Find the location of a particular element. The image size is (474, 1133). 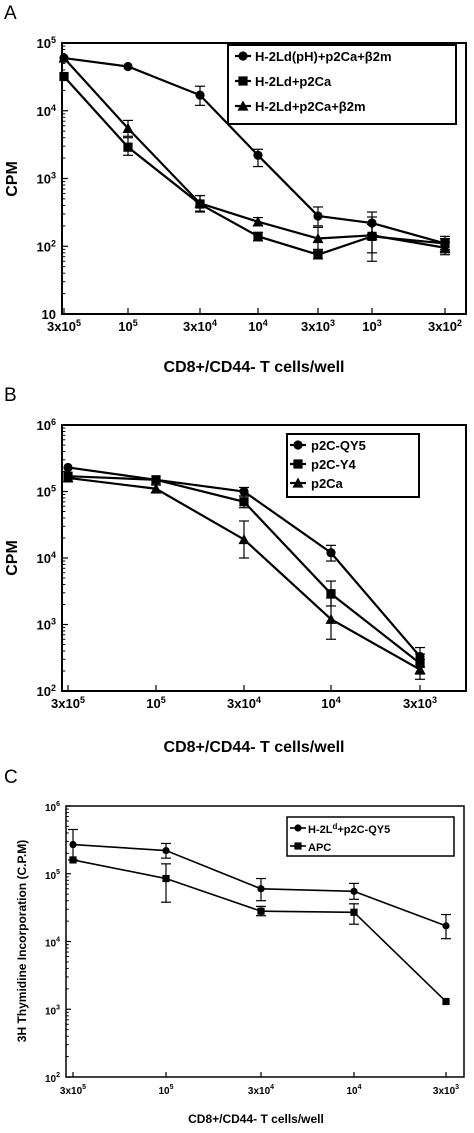

legend-label: H-2Ld+p2C-QY5 is located at coordinates (349, 829).